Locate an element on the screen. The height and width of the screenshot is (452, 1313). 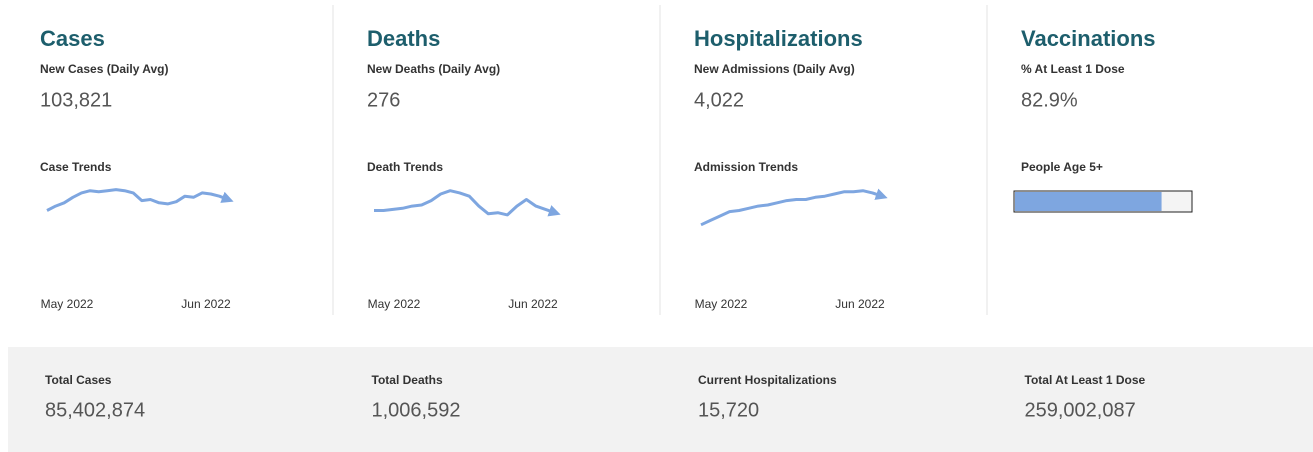
panel-title: Vaccinations is located at coordinates (1088, 38).